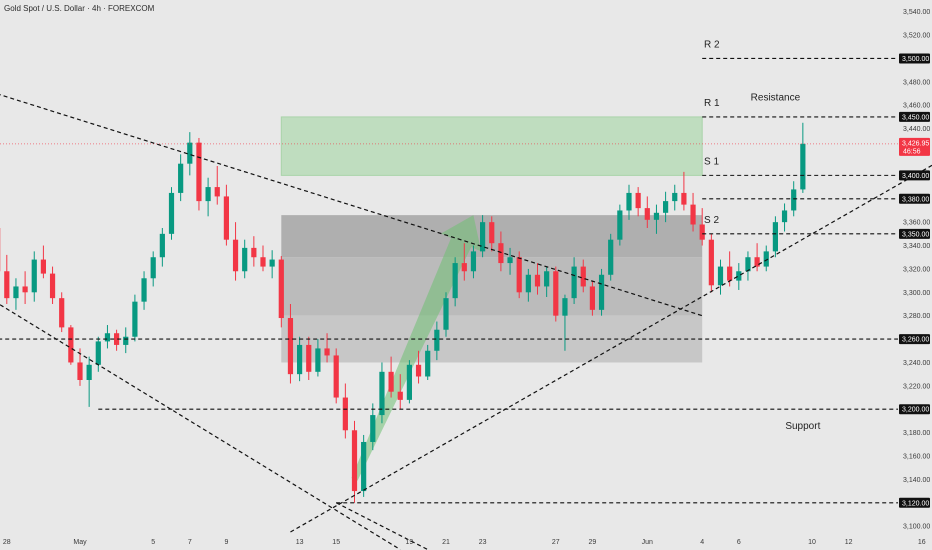 The height and width of the screenshot is (550, 932). What do you see at coordinates (916, 457) in the screenshot?
I see `price-tick-label: 3,160.00` at bounding box center [916, 457].